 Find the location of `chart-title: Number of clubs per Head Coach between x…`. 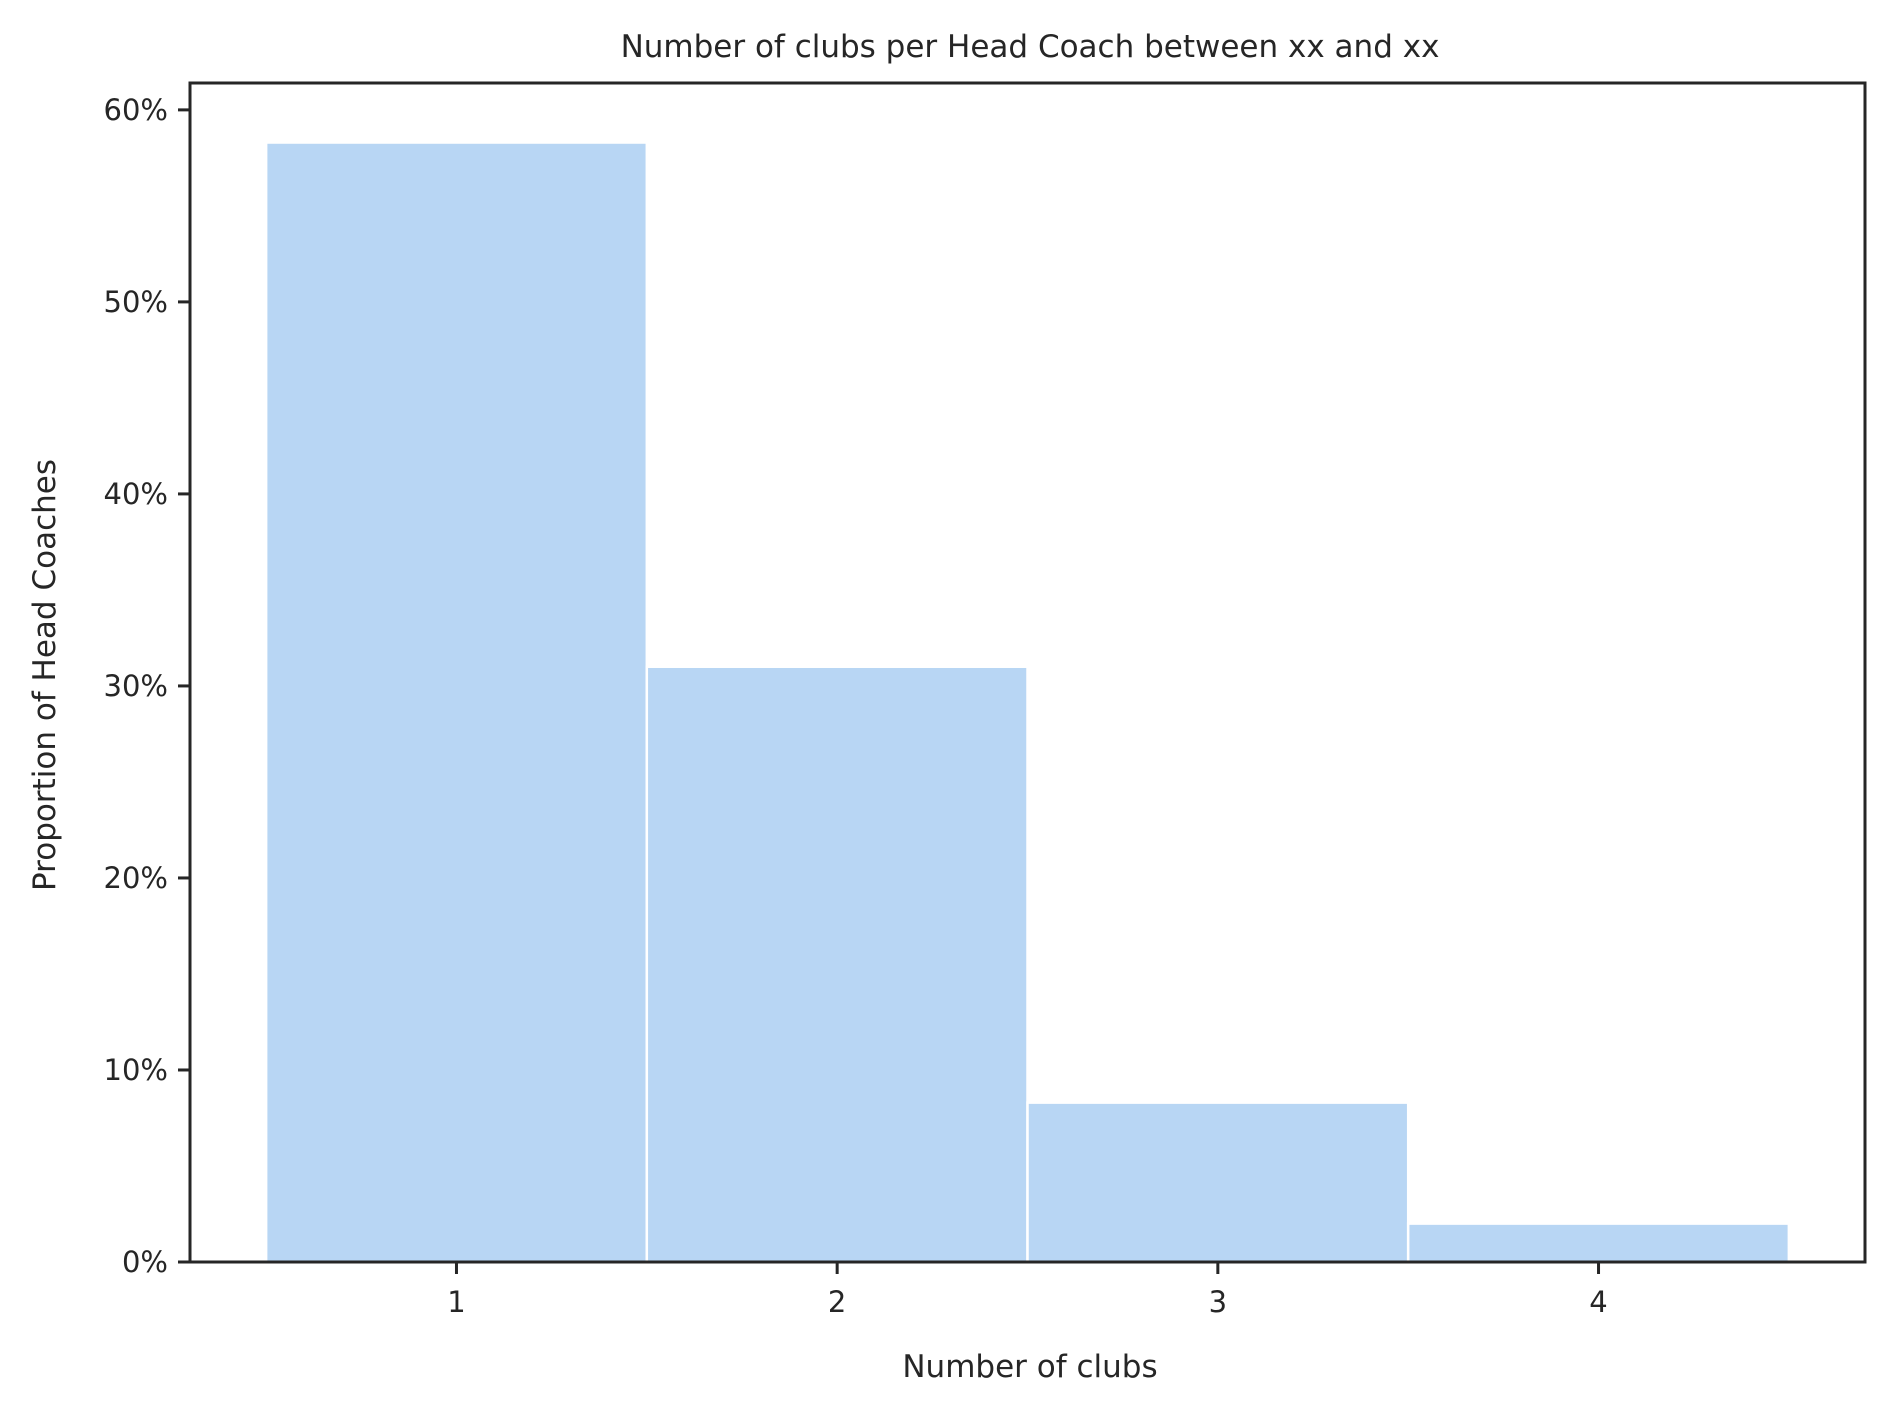

chart-title: Number of clubs per Head Coach between x… is located at coordinates (1030, 47).